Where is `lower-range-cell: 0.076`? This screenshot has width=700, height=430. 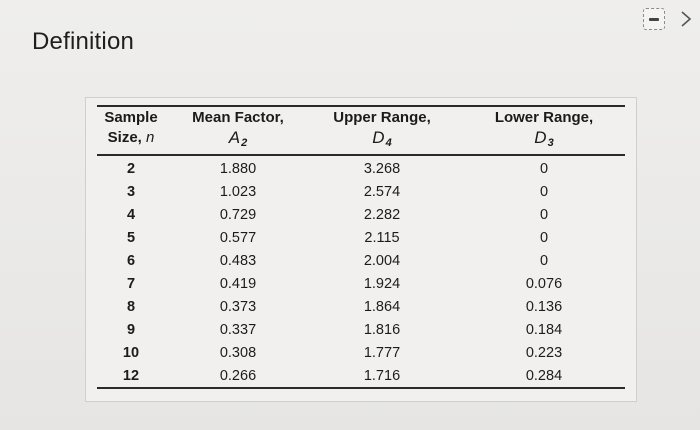 lower-range-cell: 0.076 is located at coordinates (544, 284).